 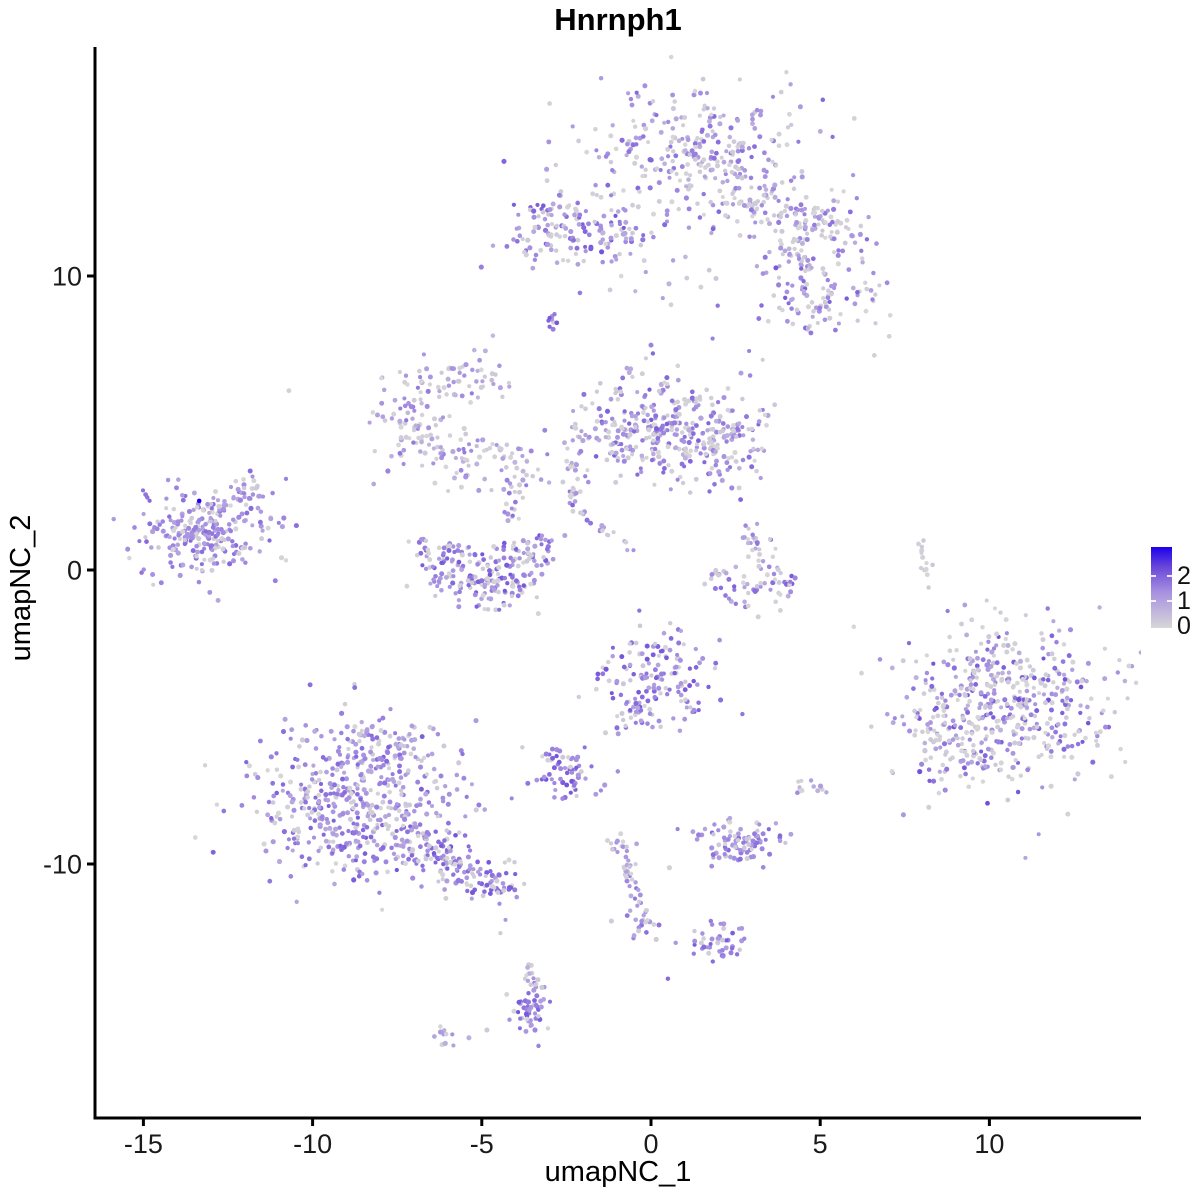 I want to click on x-axis-title: umapNC_1, so click(x=618, y=1172).